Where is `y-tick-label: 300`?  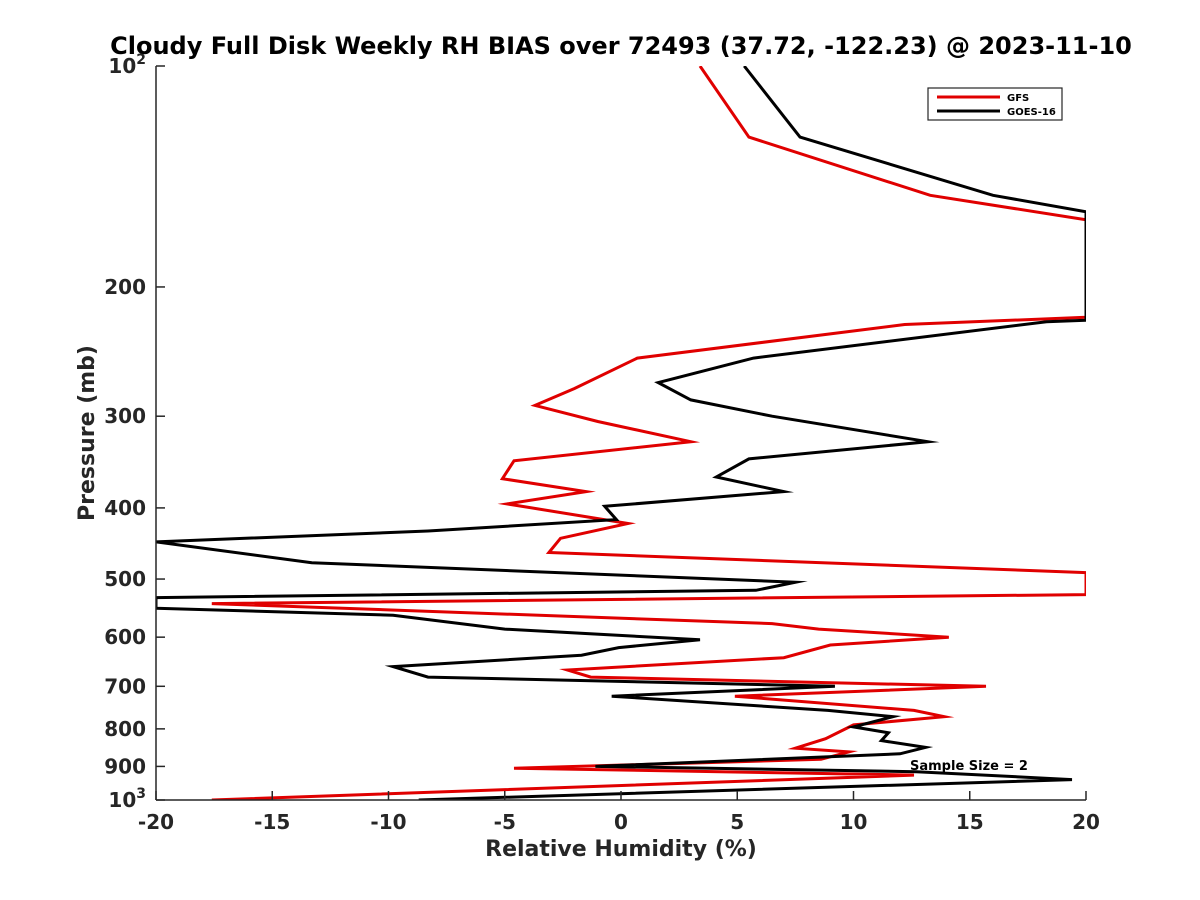
y-tick-label: 300 is located at coordinates (125, 416).